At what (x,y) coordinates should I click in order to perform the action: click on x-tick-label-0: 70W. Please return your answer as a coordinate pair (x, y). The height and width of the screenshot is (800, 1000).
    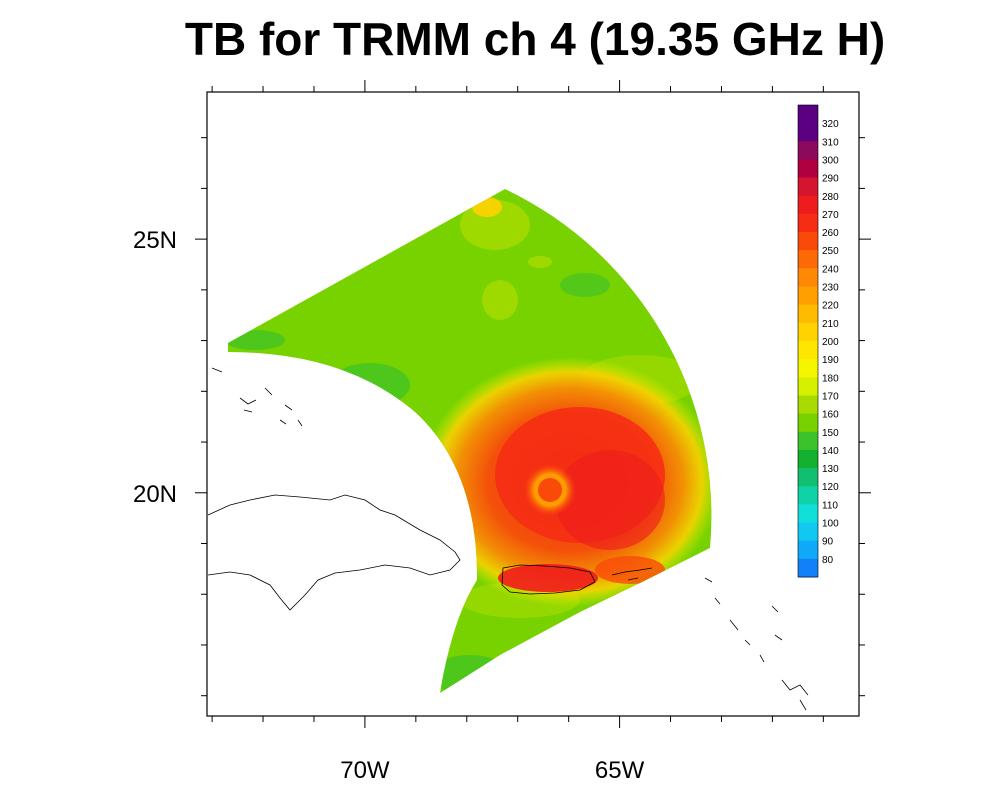
    Looking at the image, I should click on (365, 770).